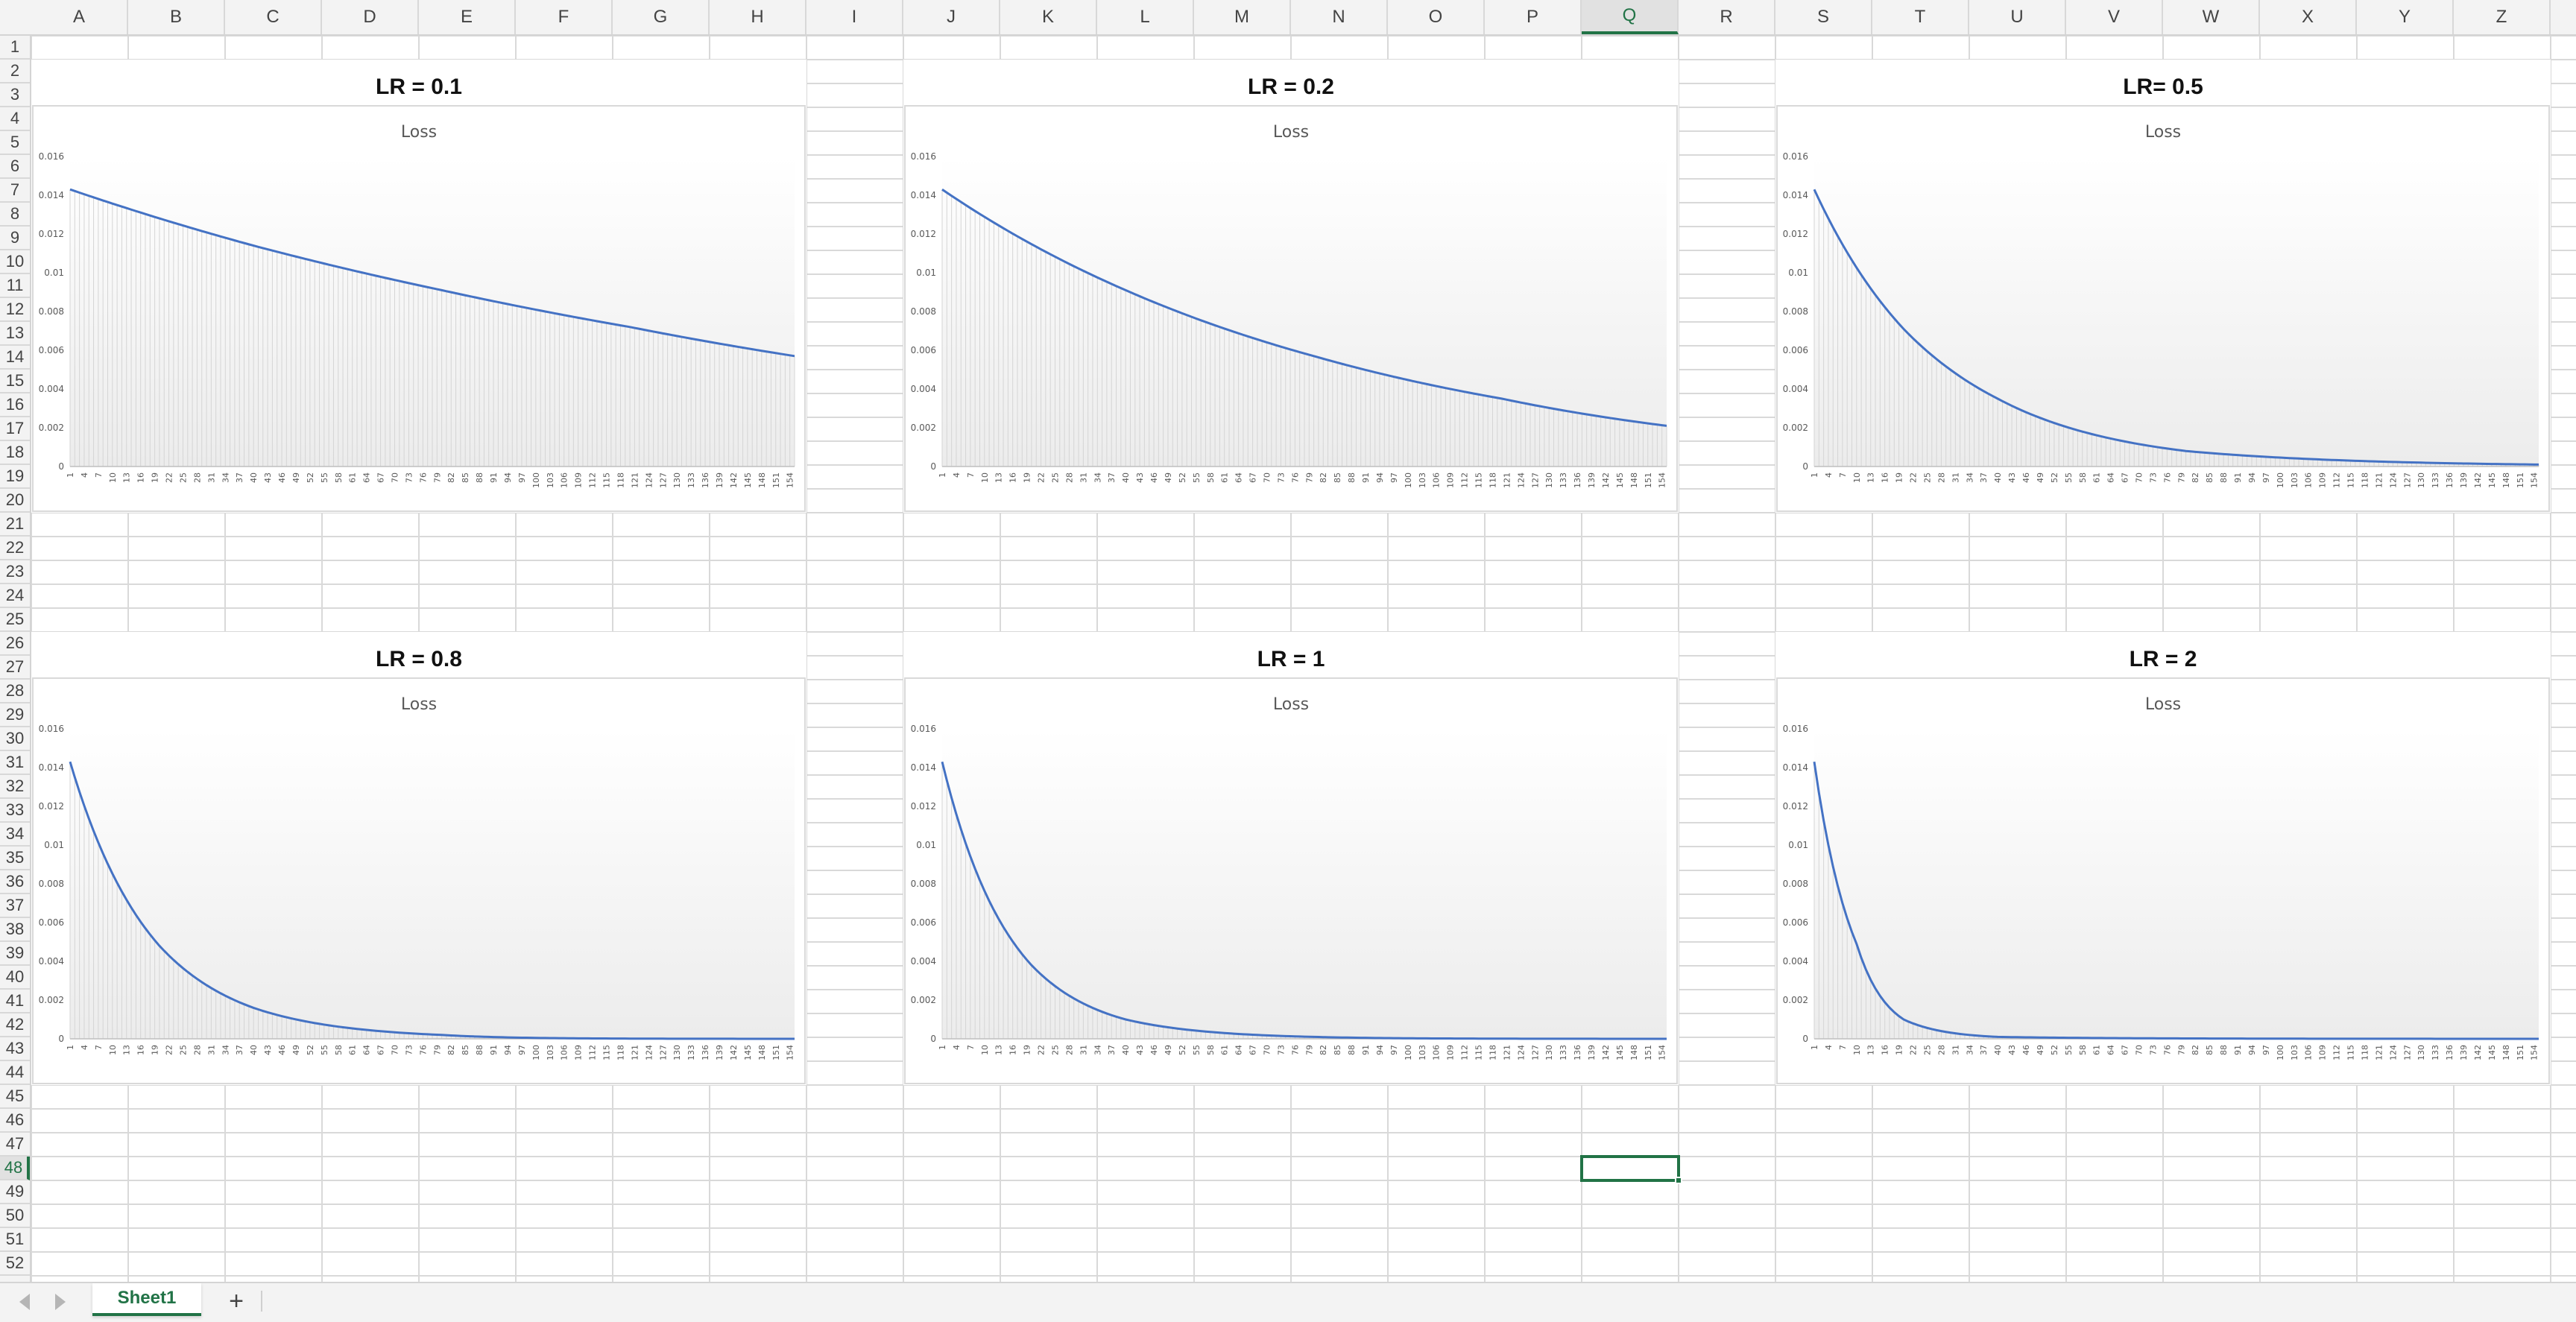 The height and width of the screenshot is (1322, 2576). I want to click on row-header-21: 21, so click(15, 525).